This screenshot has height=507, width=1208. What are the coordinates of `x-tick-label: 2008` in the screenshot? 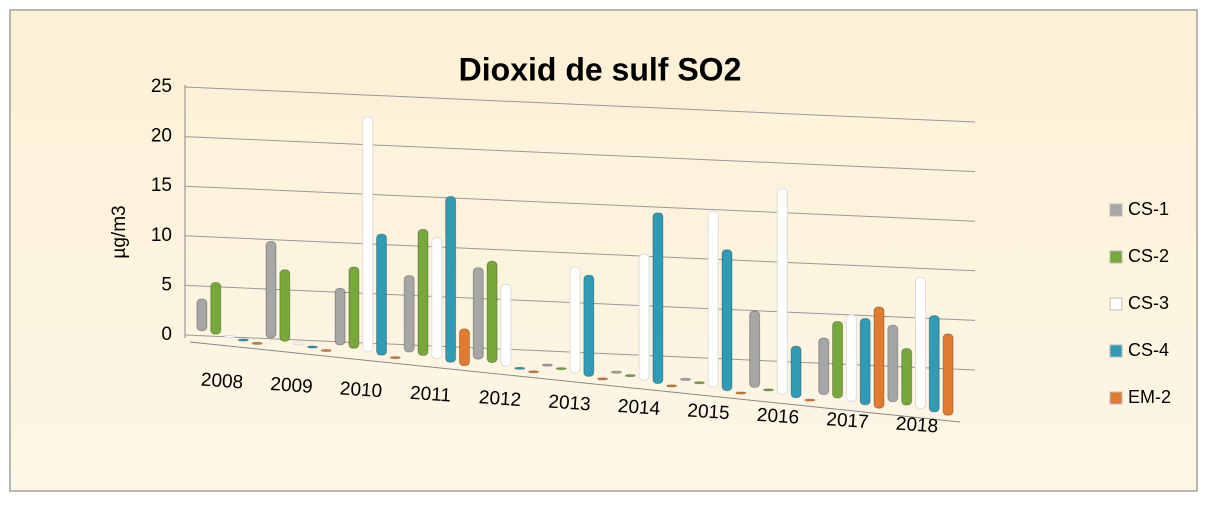 It's located at (222, 382).